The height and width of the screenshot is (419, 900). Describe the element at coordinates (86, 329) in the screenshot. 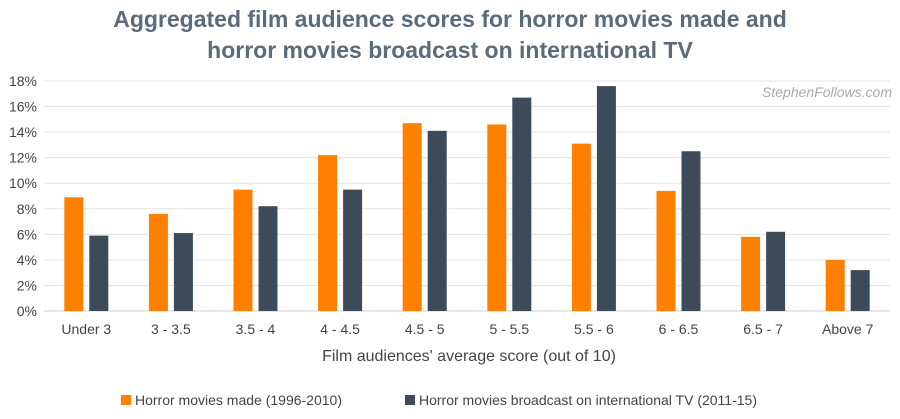

I see `x-tick-label: Under 3` at that location.